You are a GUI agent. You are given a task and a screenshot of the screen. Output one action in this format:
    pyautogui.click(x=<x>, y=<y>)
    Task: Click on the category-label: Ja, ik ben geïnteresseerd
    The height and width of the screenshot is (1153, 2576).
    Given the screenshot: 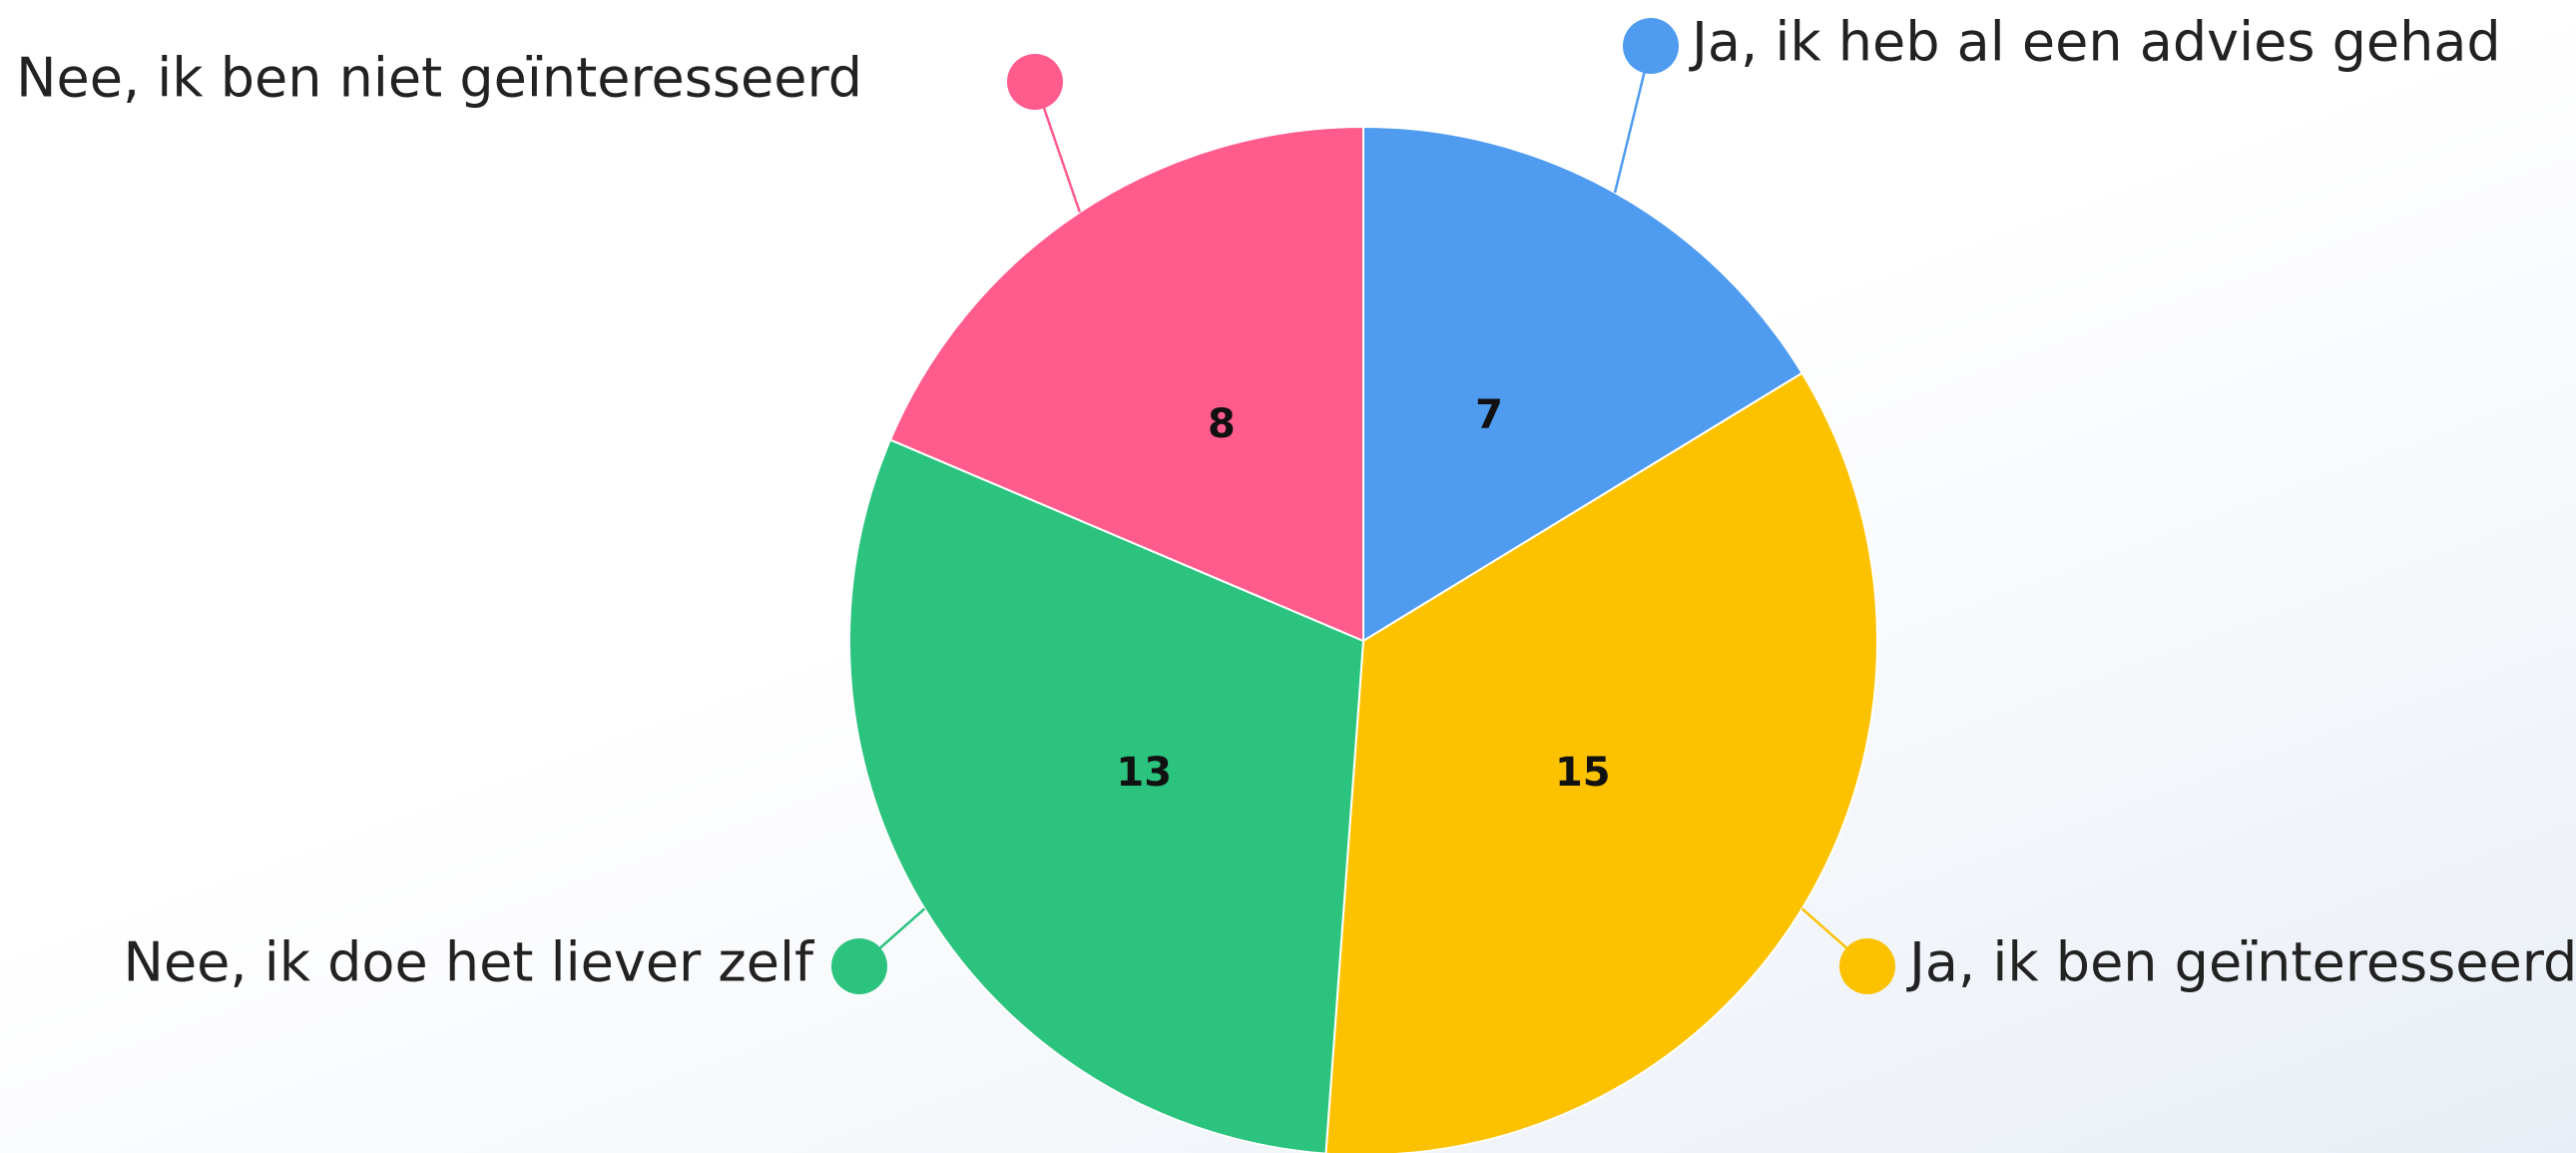 What is the action you would take?
    pyautogui.click(x=2241, y=962)
    